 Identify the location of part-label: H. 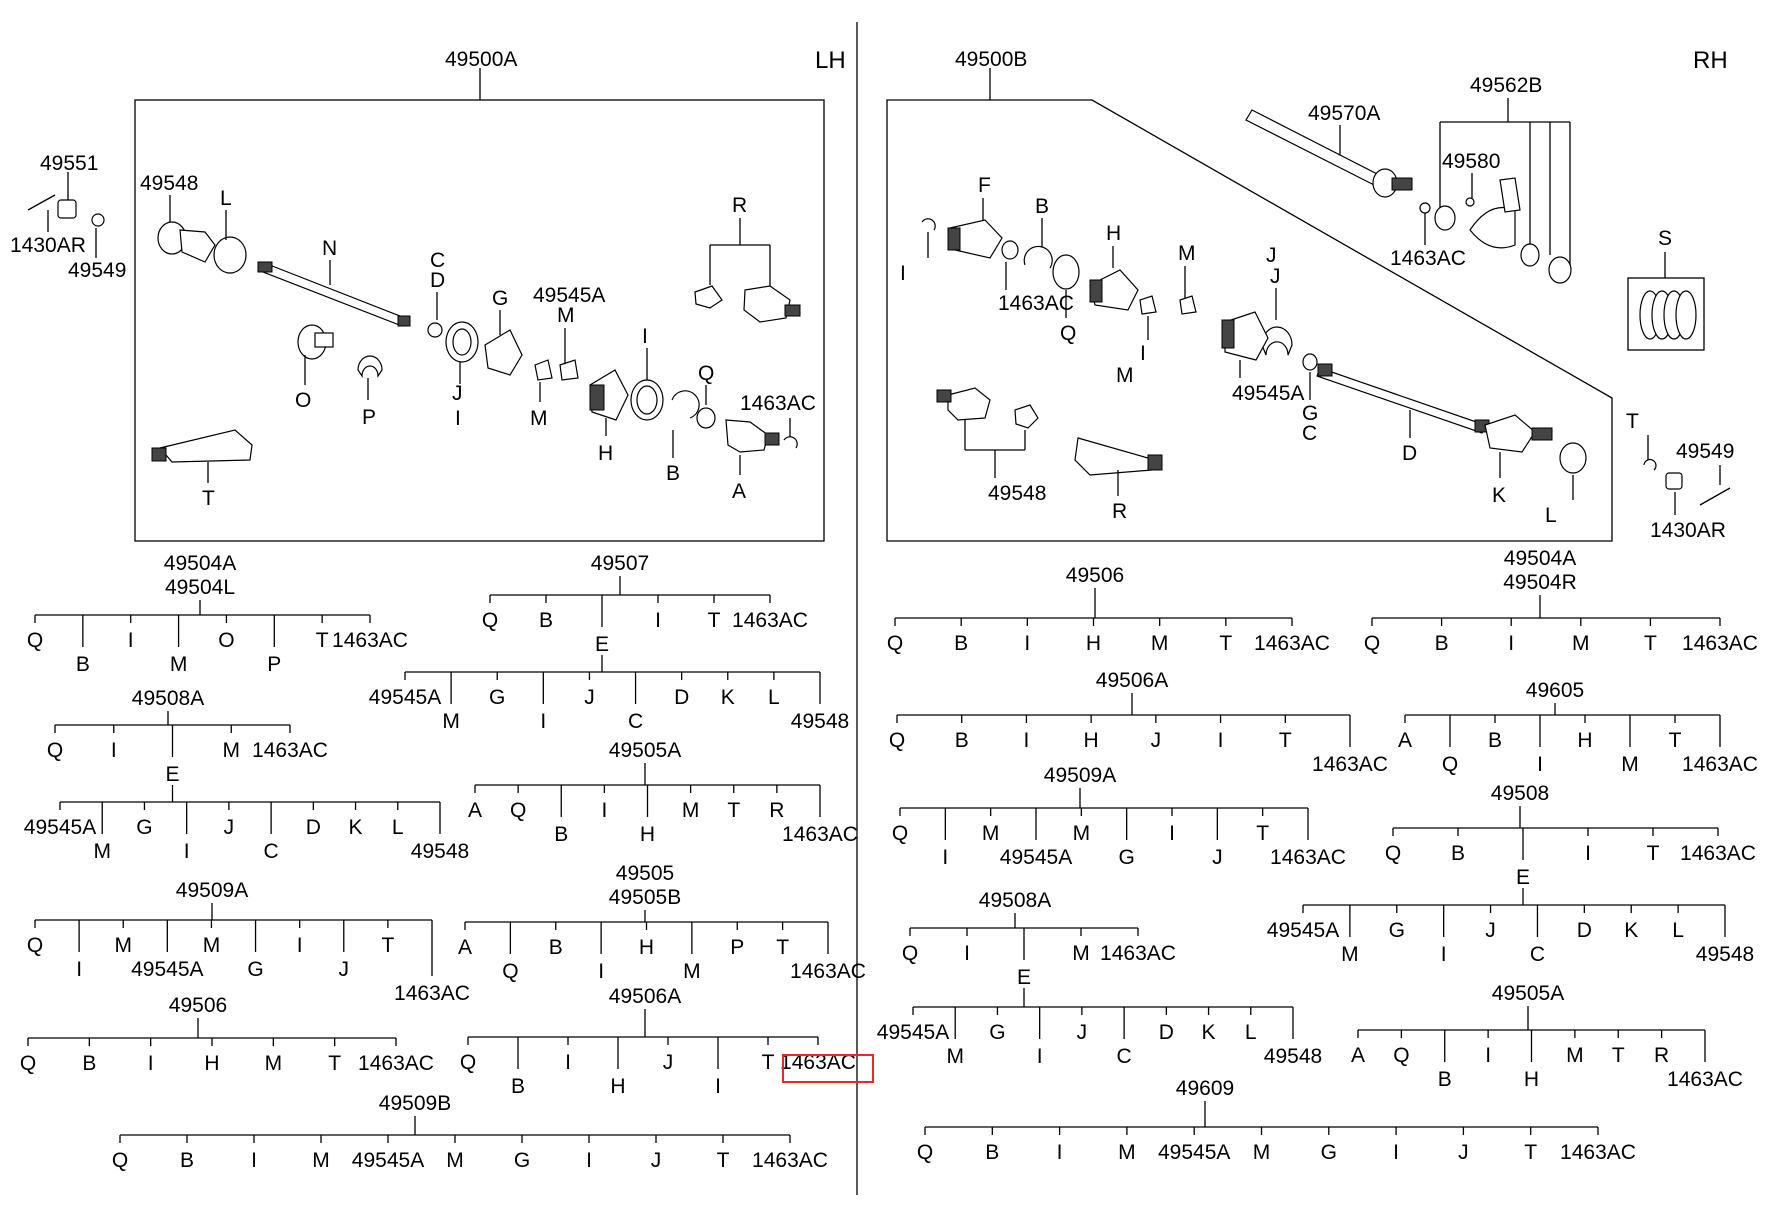
(1113, 233).